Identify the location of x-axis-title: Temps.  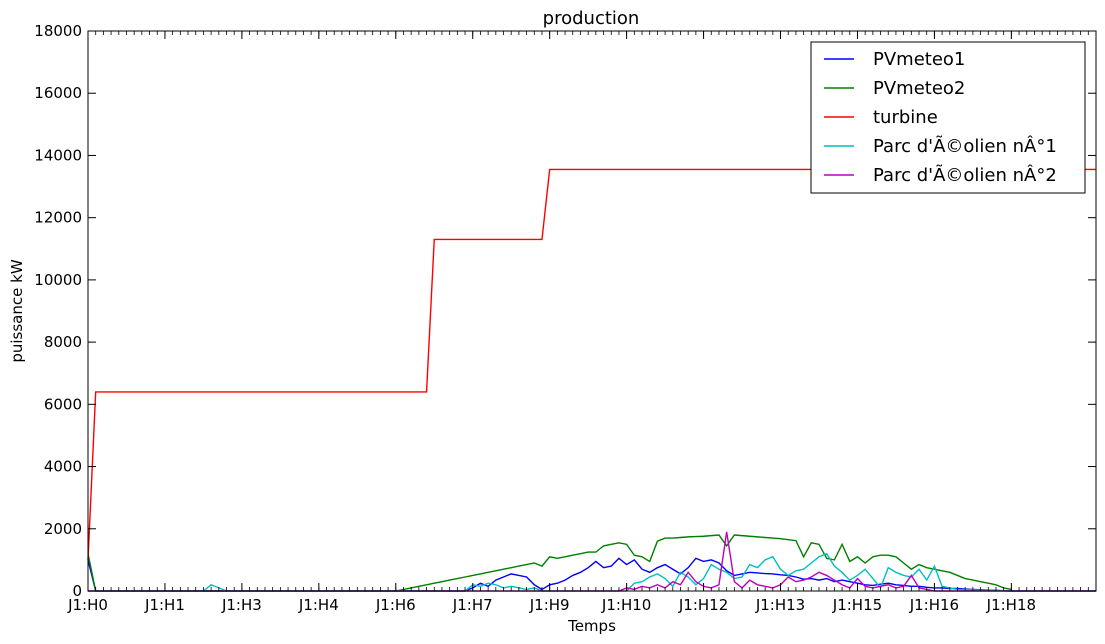
(591, 626).